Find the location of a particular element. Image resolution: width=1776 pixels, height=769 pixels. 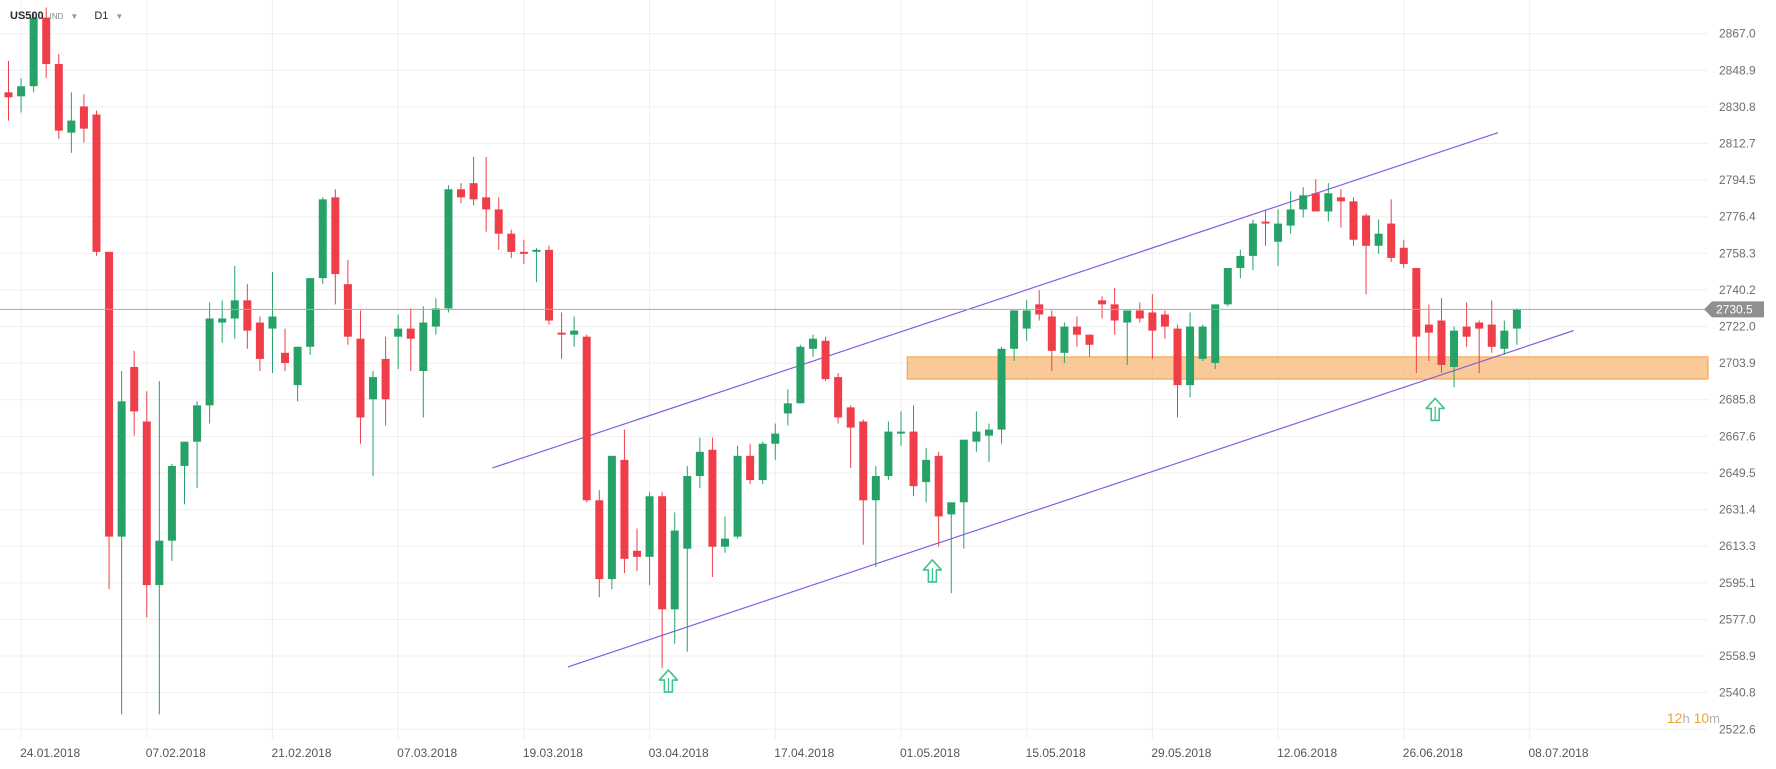

instrument-class-label: IND is located at coordinates (56, 16).